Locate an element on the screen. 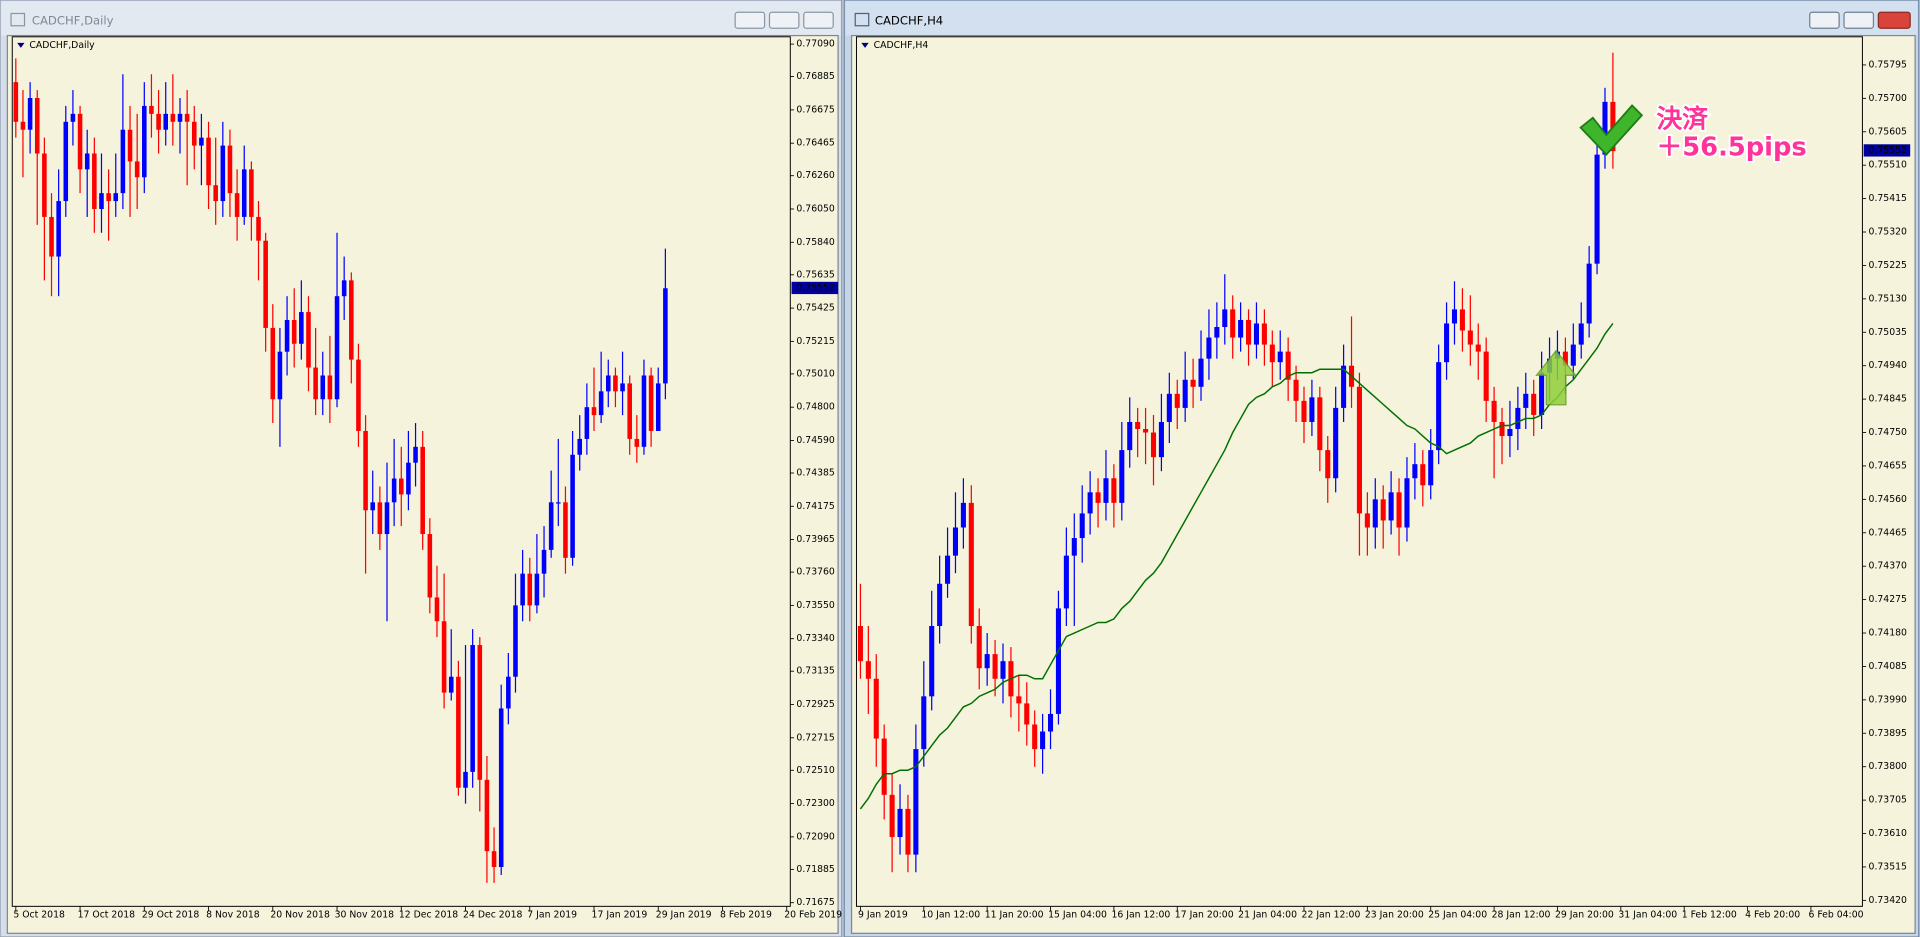  y-tick-label: 0.75215 is located at coordinates (815, 341).